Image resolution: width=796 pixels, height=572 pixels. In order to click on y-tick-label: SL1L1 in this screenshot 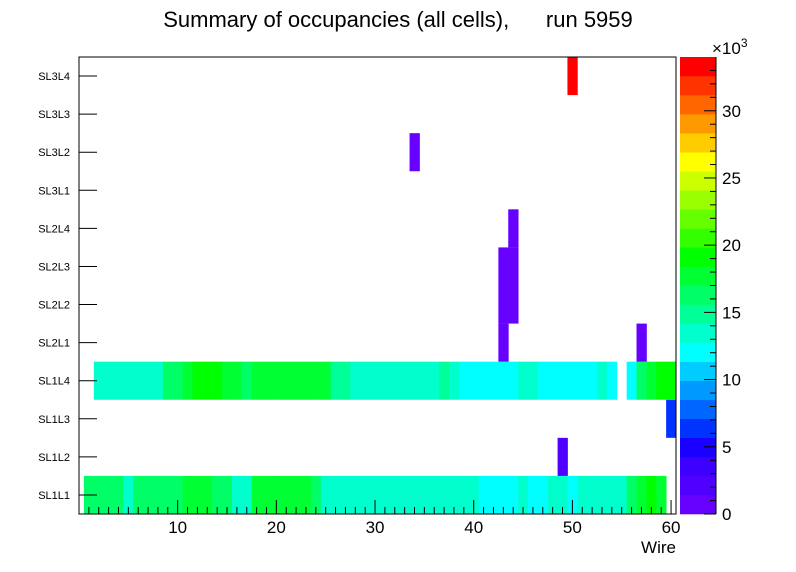, I will do `click(54, 496)`.